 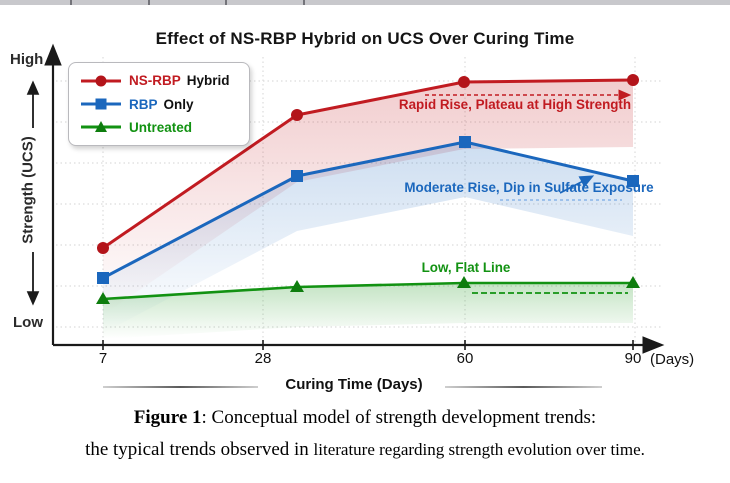 What do you see at coordinates (143, 104) in the screenshot?
I see `legend-label-primary: RBP` at bounding box center [143, 104].